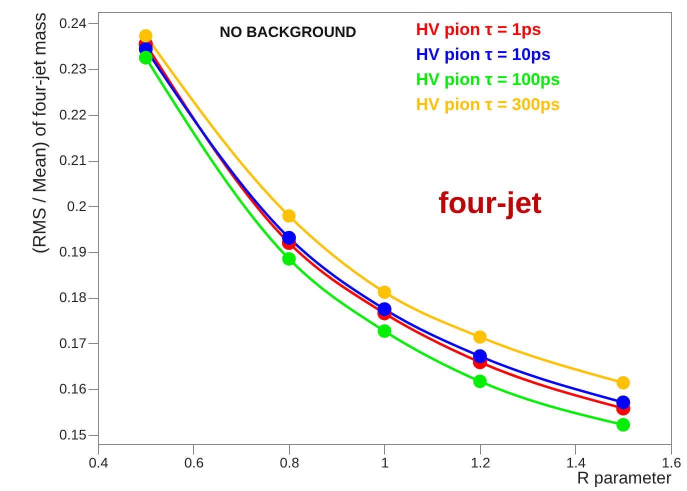 This screenshot has height=491, width=687. Describe the element at coordinates (73, 434) in the screenshot. I see `y-tick-label: 0.15` at that location.